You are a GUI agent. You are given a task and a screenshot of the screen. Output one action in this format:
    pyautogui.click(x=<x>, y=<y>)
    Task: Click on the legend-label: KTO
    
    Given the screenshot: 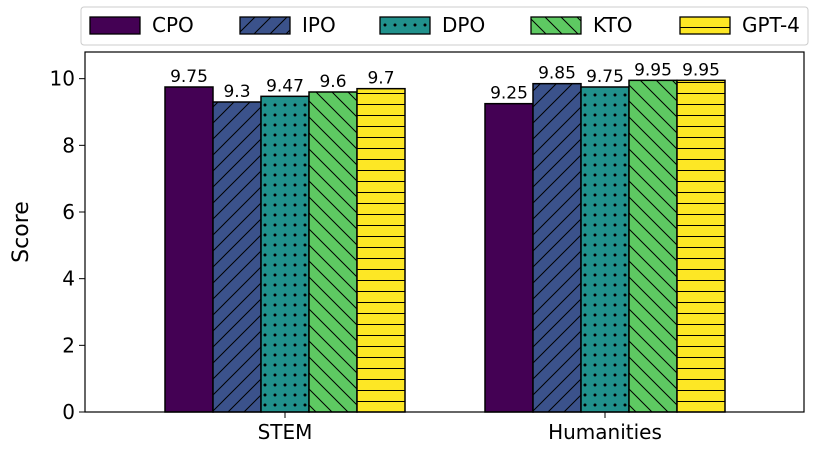 What is the action you would take?
    pyautogui.click(x=613, y=25)
    